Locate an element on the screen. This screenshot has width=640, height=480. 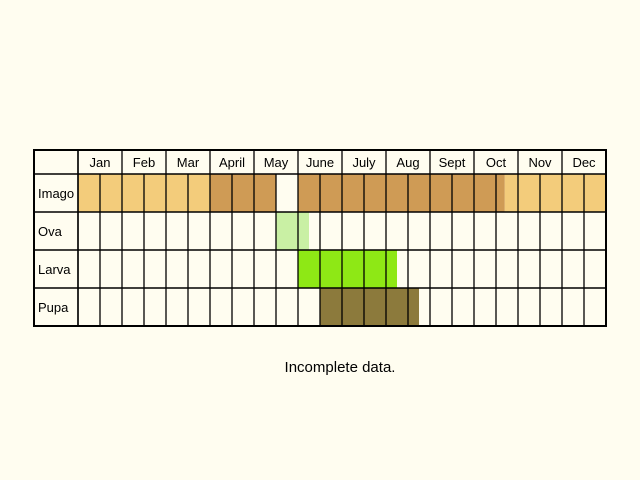
month-label: May is located at coordinates (276, 162).